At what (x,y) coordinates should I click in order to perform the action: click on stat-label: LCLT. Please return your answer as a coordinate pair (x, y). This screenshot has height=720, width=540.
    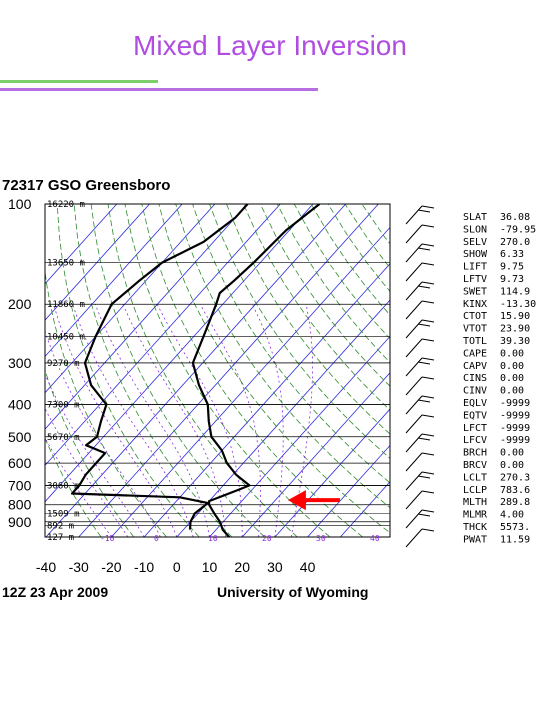
    Looking at the image, I should click on (475, 477).